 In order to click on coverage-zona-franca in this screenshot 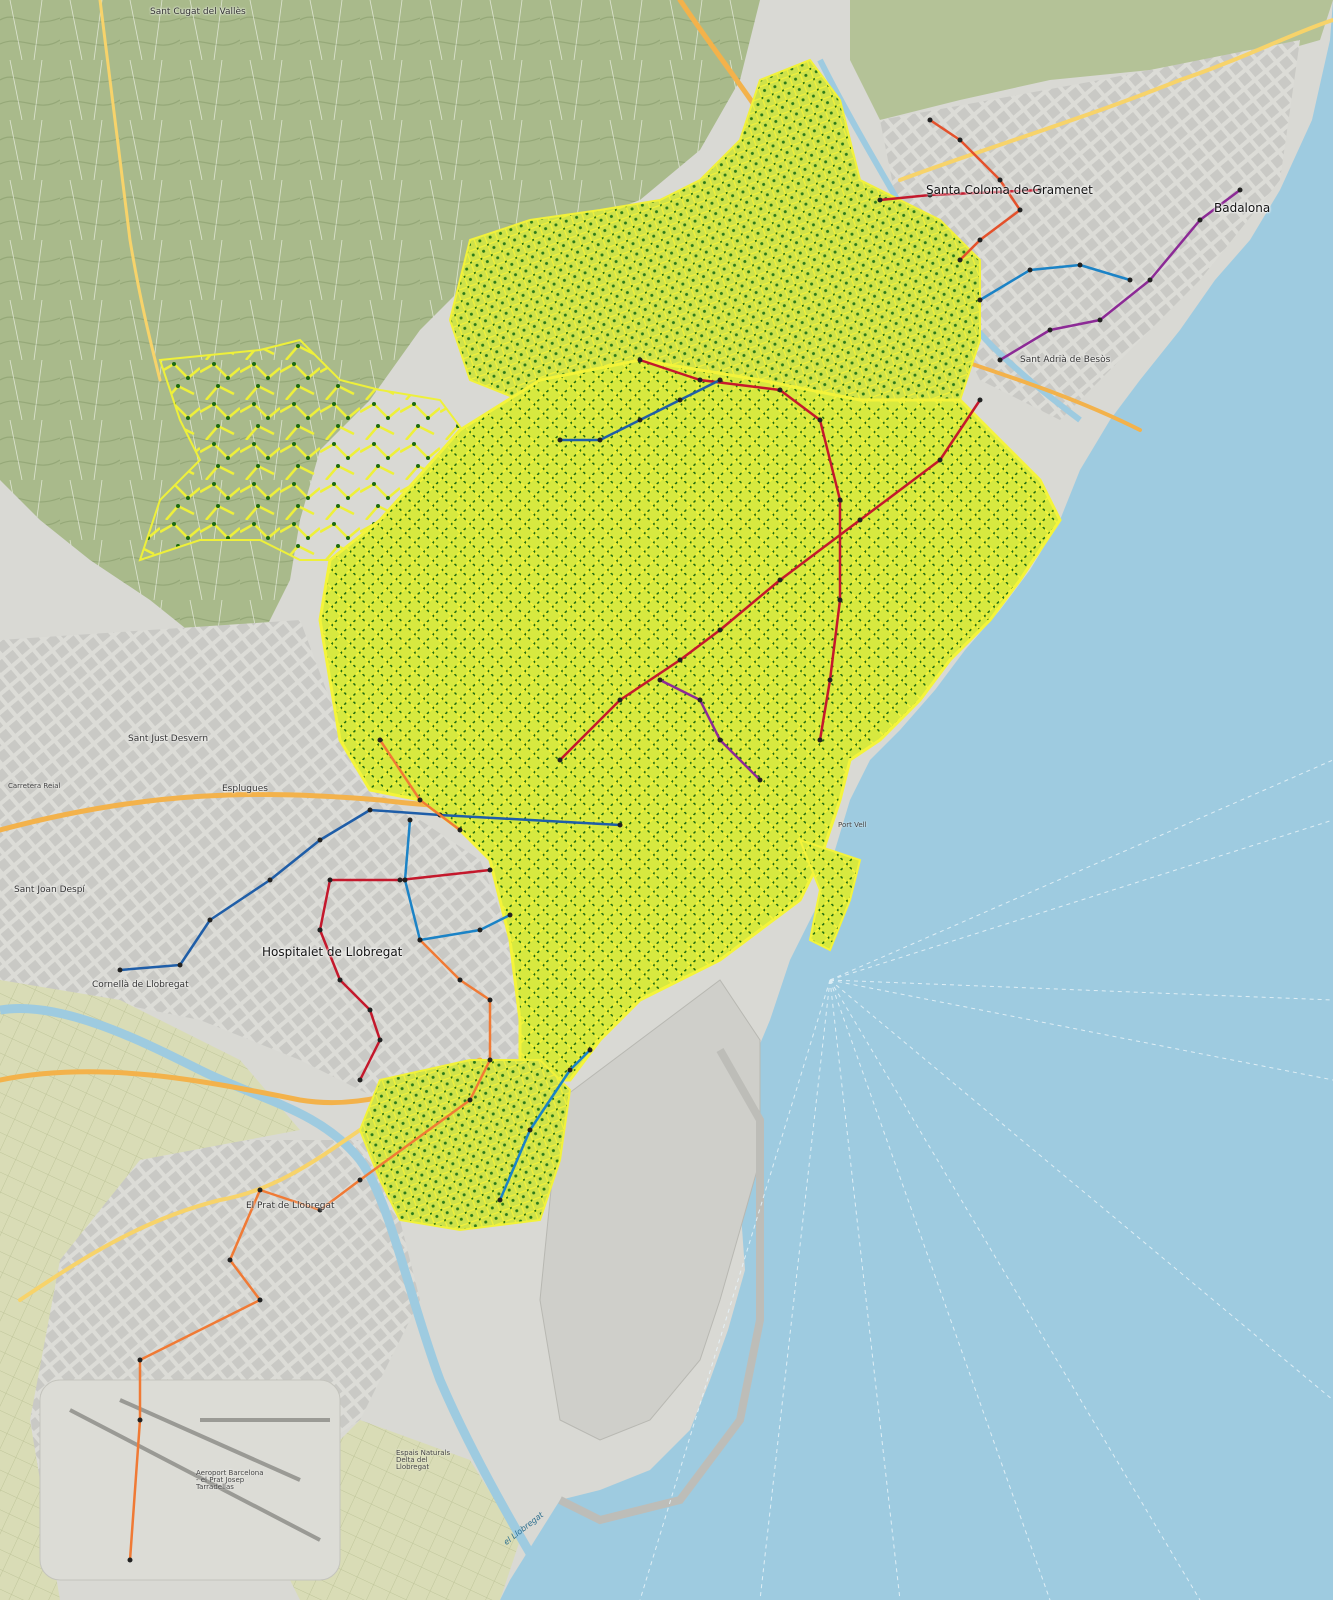, I will do `click(465, 1145)`.